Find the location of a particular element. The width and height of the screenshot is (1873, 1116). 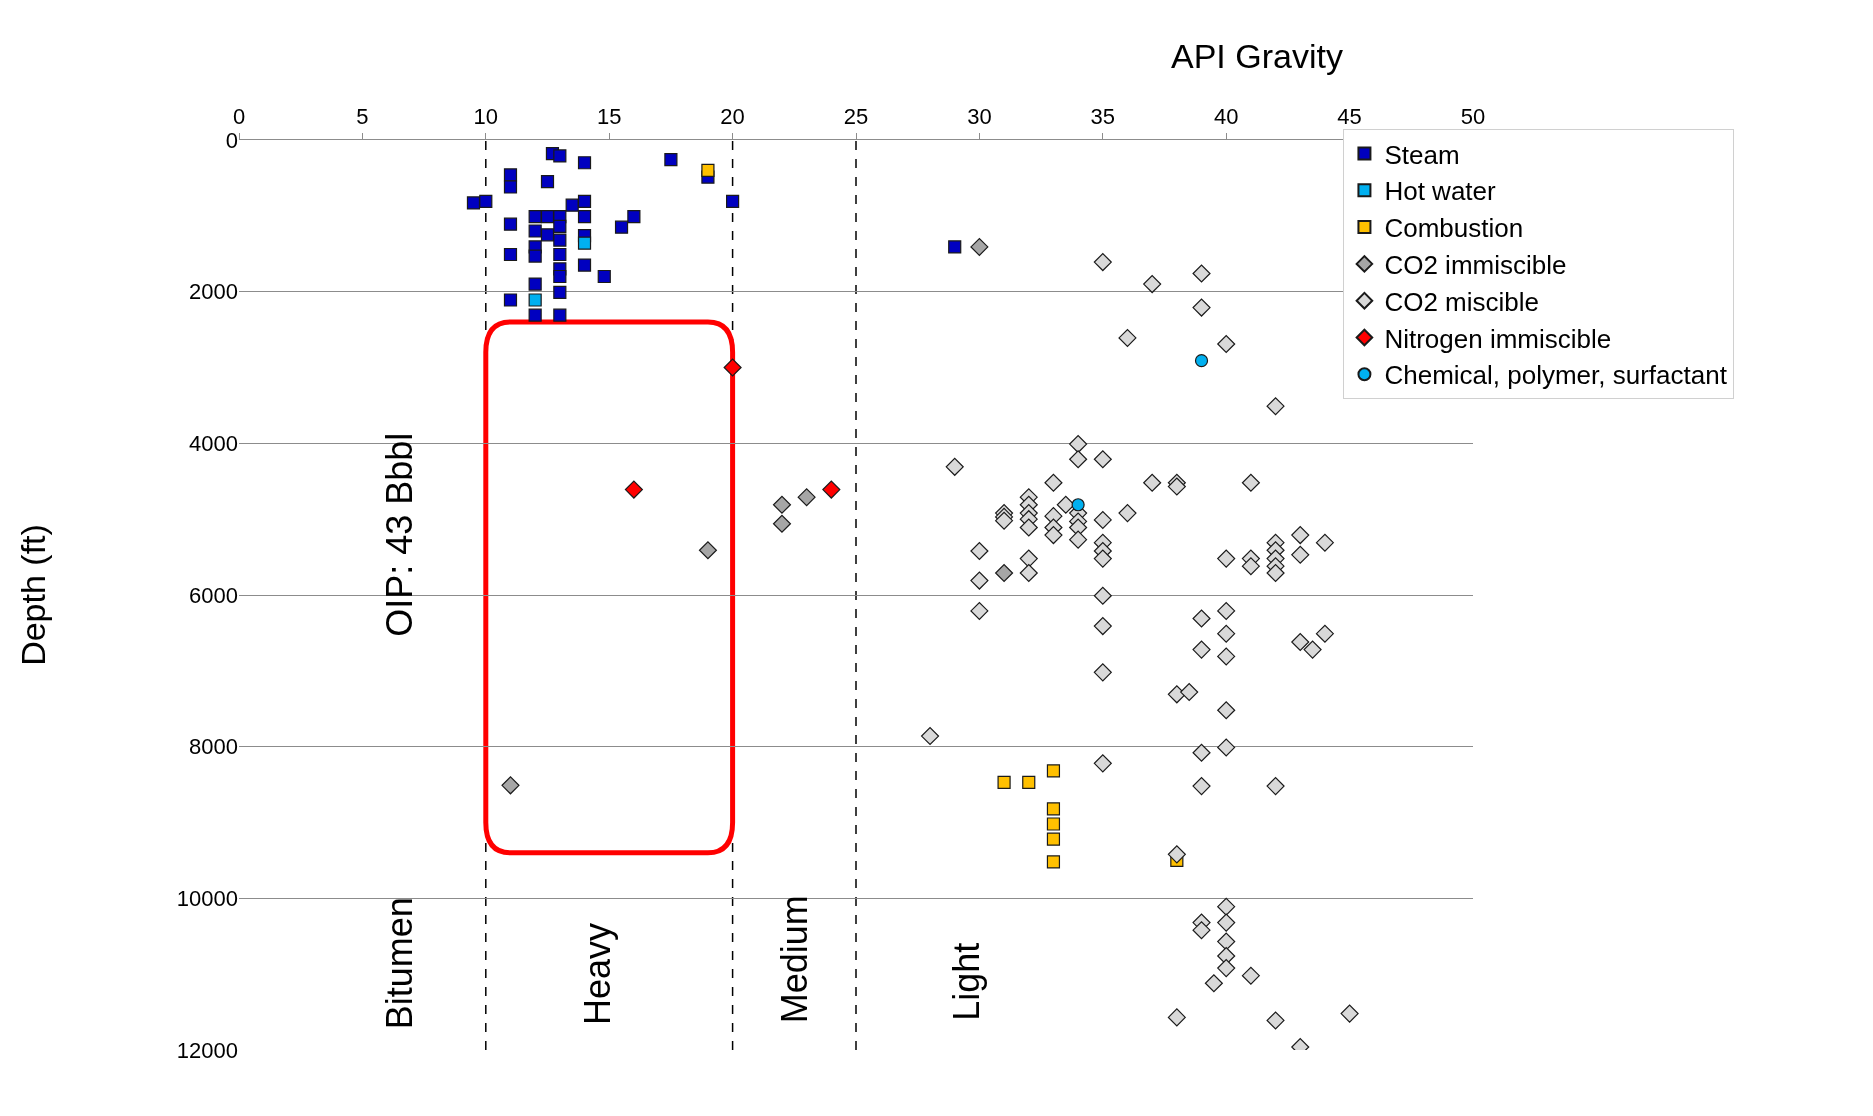

legend-label: Chemical, polymer, surfactant is located at coordinates (1556, 375).